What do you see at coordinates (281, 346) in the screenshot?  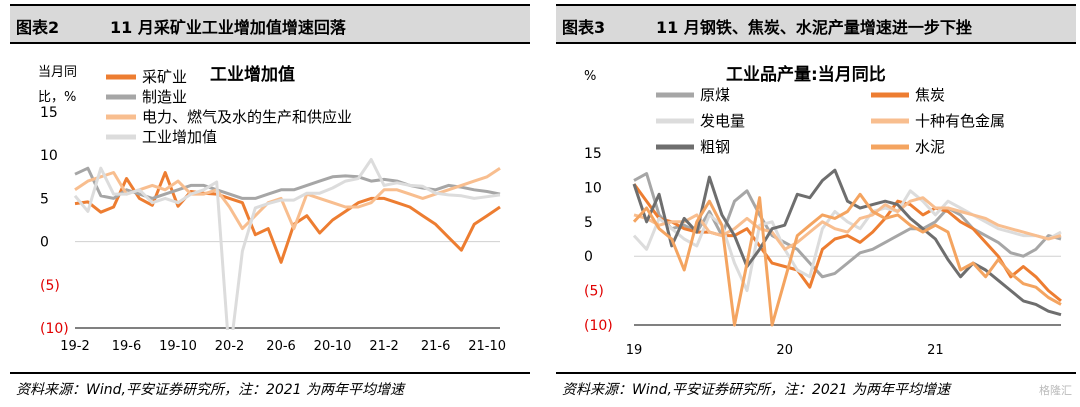 I see `x-tick-label: 20-6` at bounding box center [281, 346].